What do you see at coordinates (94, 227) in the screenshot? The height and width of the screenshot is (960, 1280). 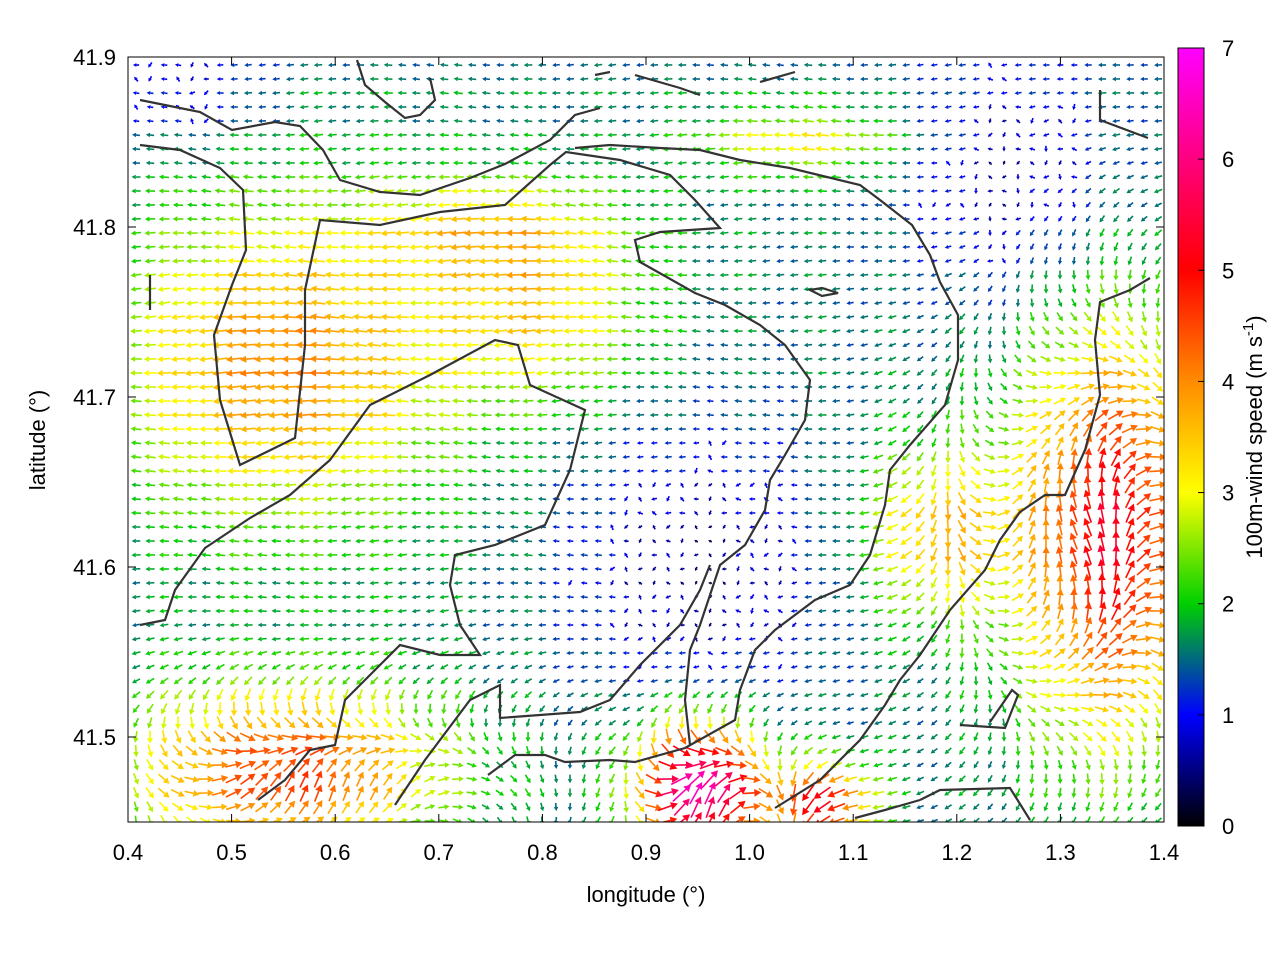 I see `y-tick-label: 41.8` at bounding box center [94, 227].